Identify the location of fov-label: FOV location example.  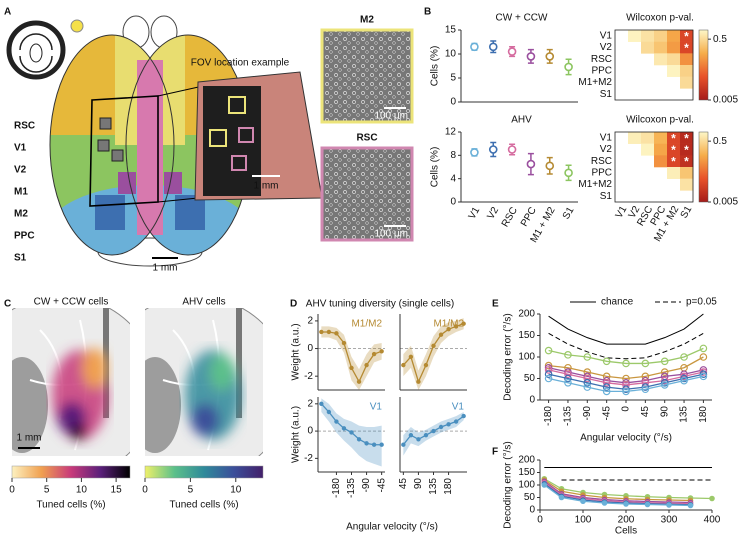
(240, 63).